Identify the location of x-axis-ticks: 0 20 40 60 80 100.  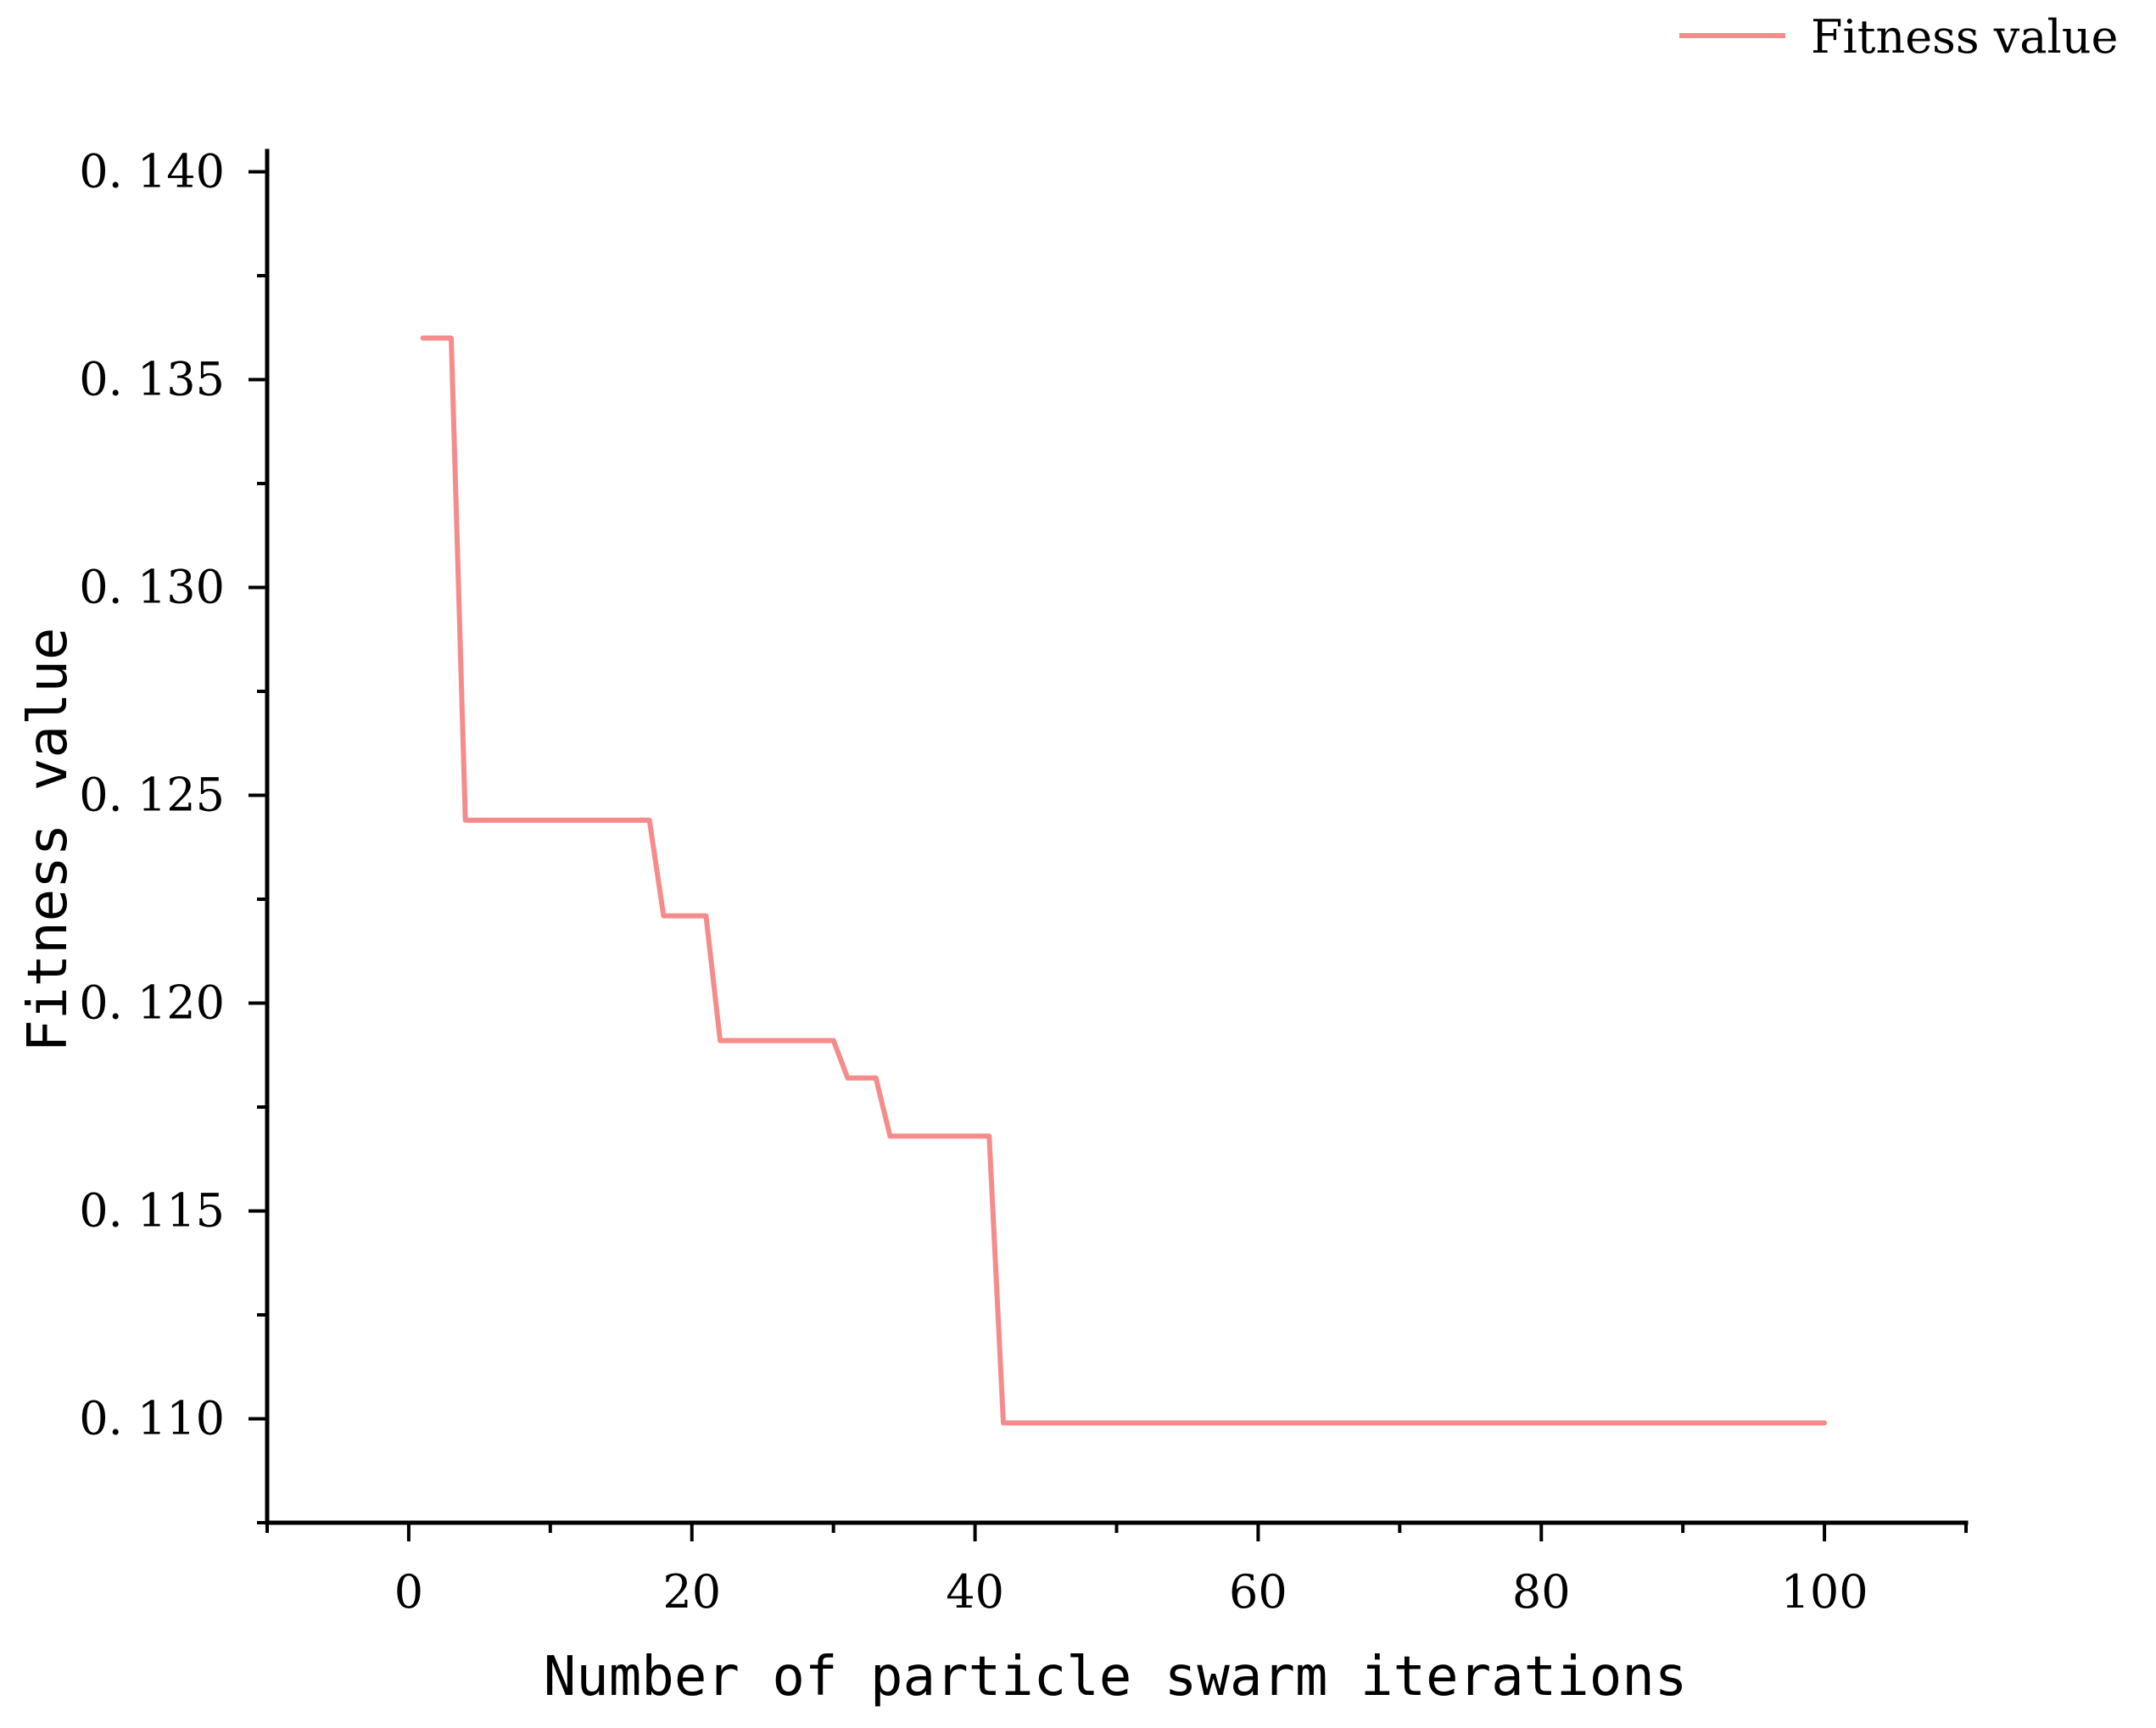
(1116, 1571).